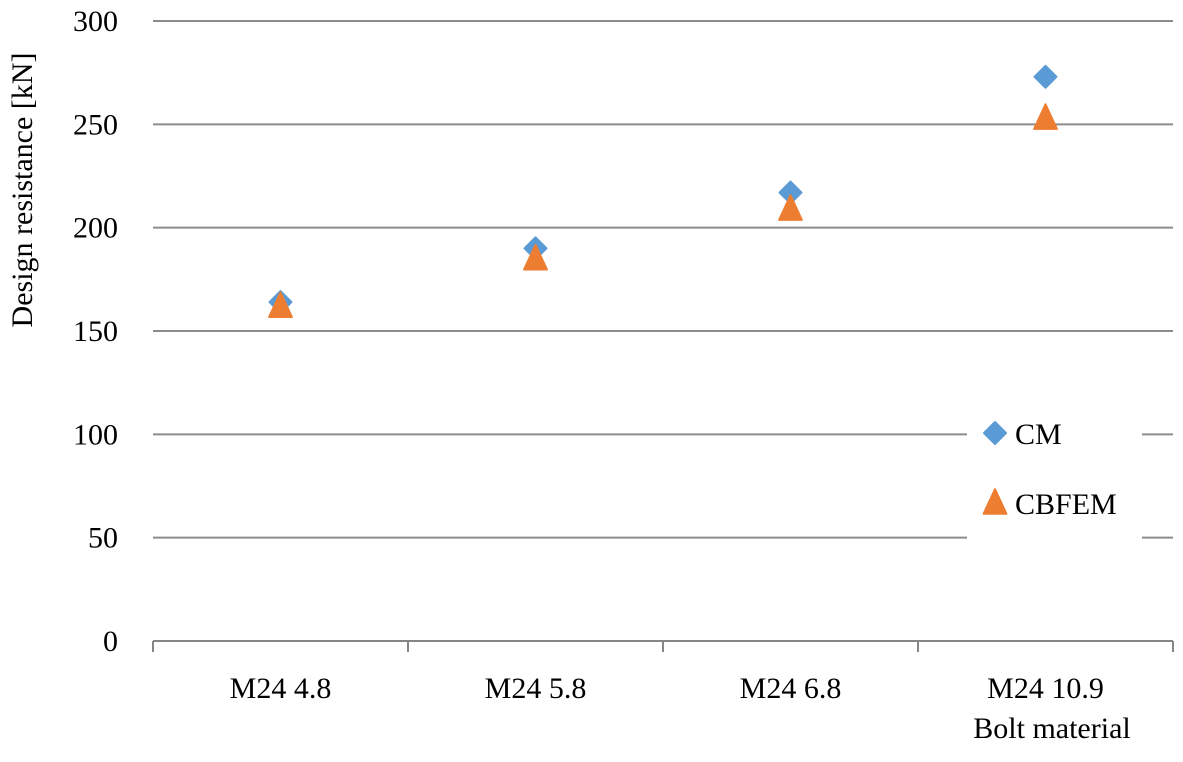 The width and height of the screenshot is (1183, 762). What do you see at coordinates (22, 190) in the screenshot?
I see `y-axis-label: Design resistance [kN]` at bounding box center [22, 190].